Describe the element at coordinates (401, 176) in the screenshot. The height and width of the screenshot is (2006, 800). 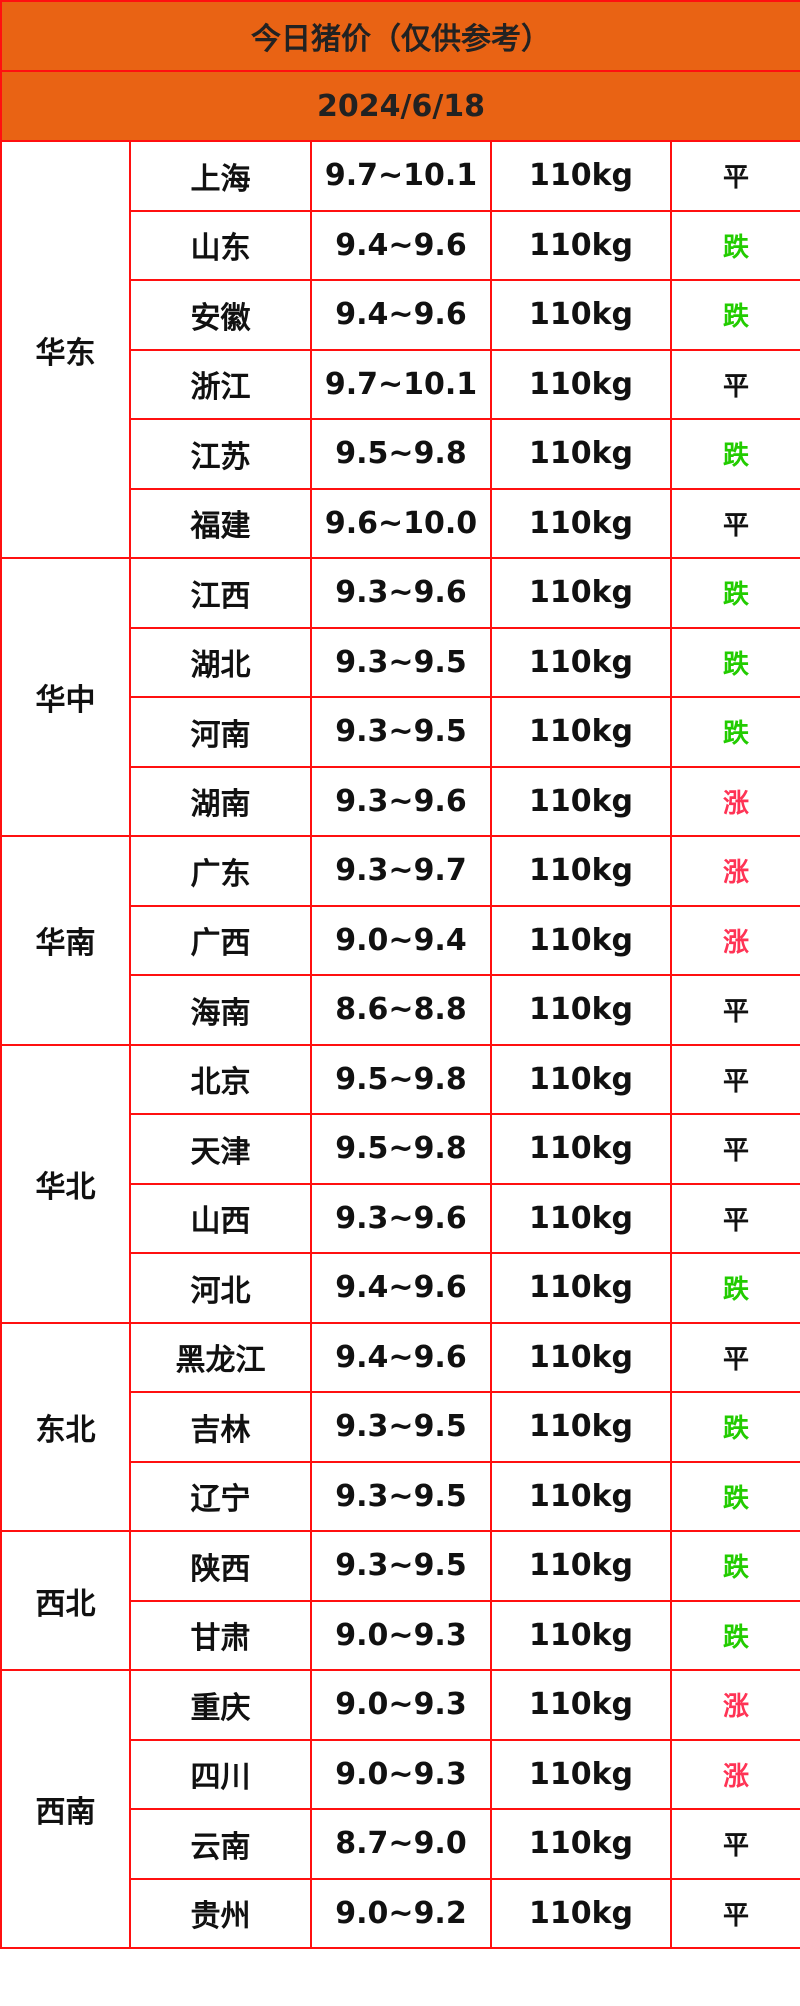
I see `price-cell: 9.7~10.1` at that location.